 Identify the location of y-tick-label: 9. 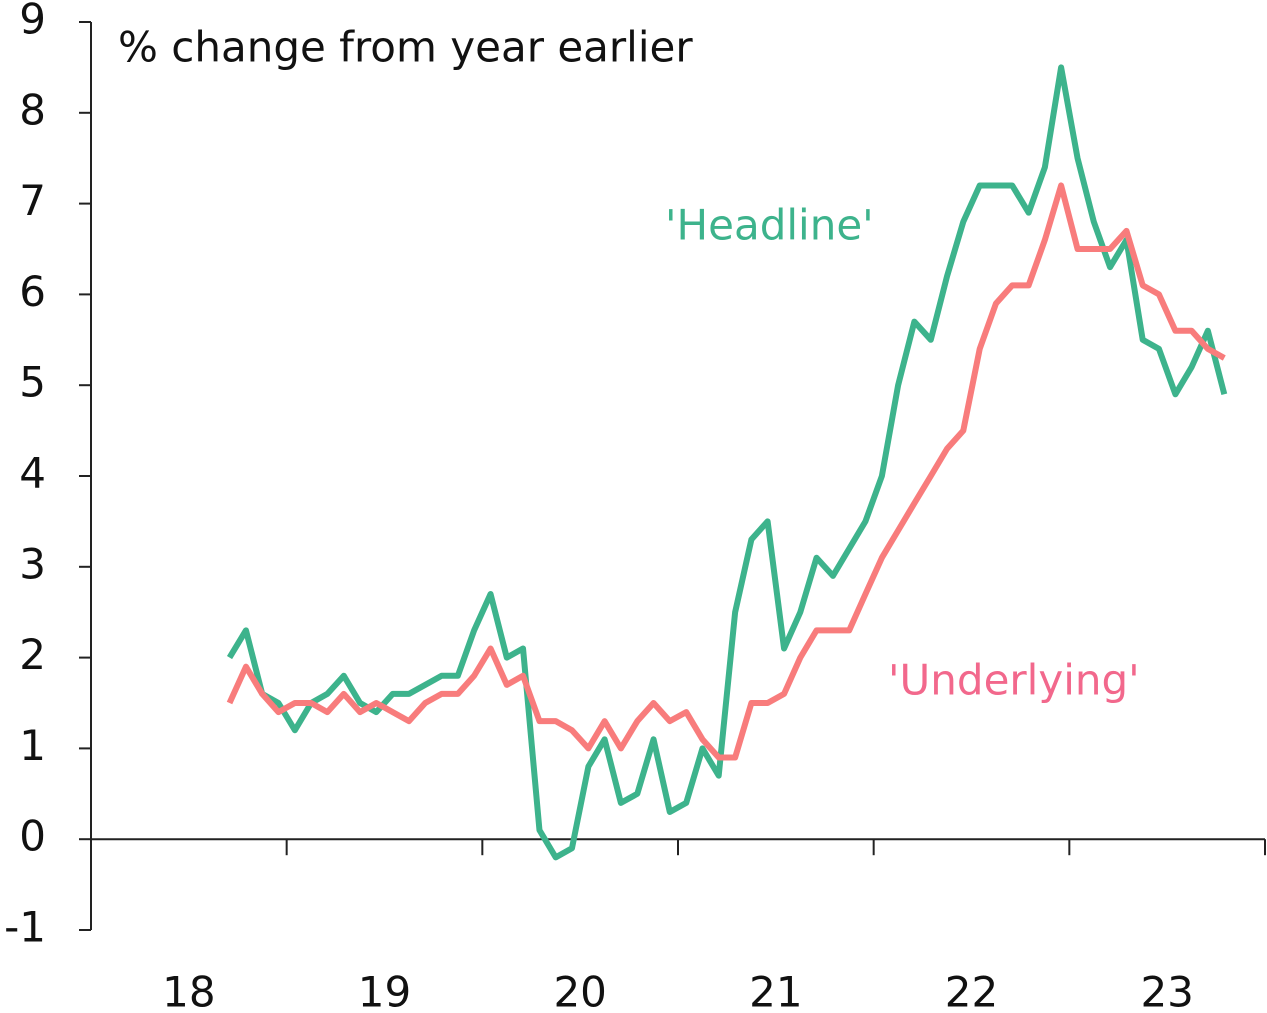
(32, 22).